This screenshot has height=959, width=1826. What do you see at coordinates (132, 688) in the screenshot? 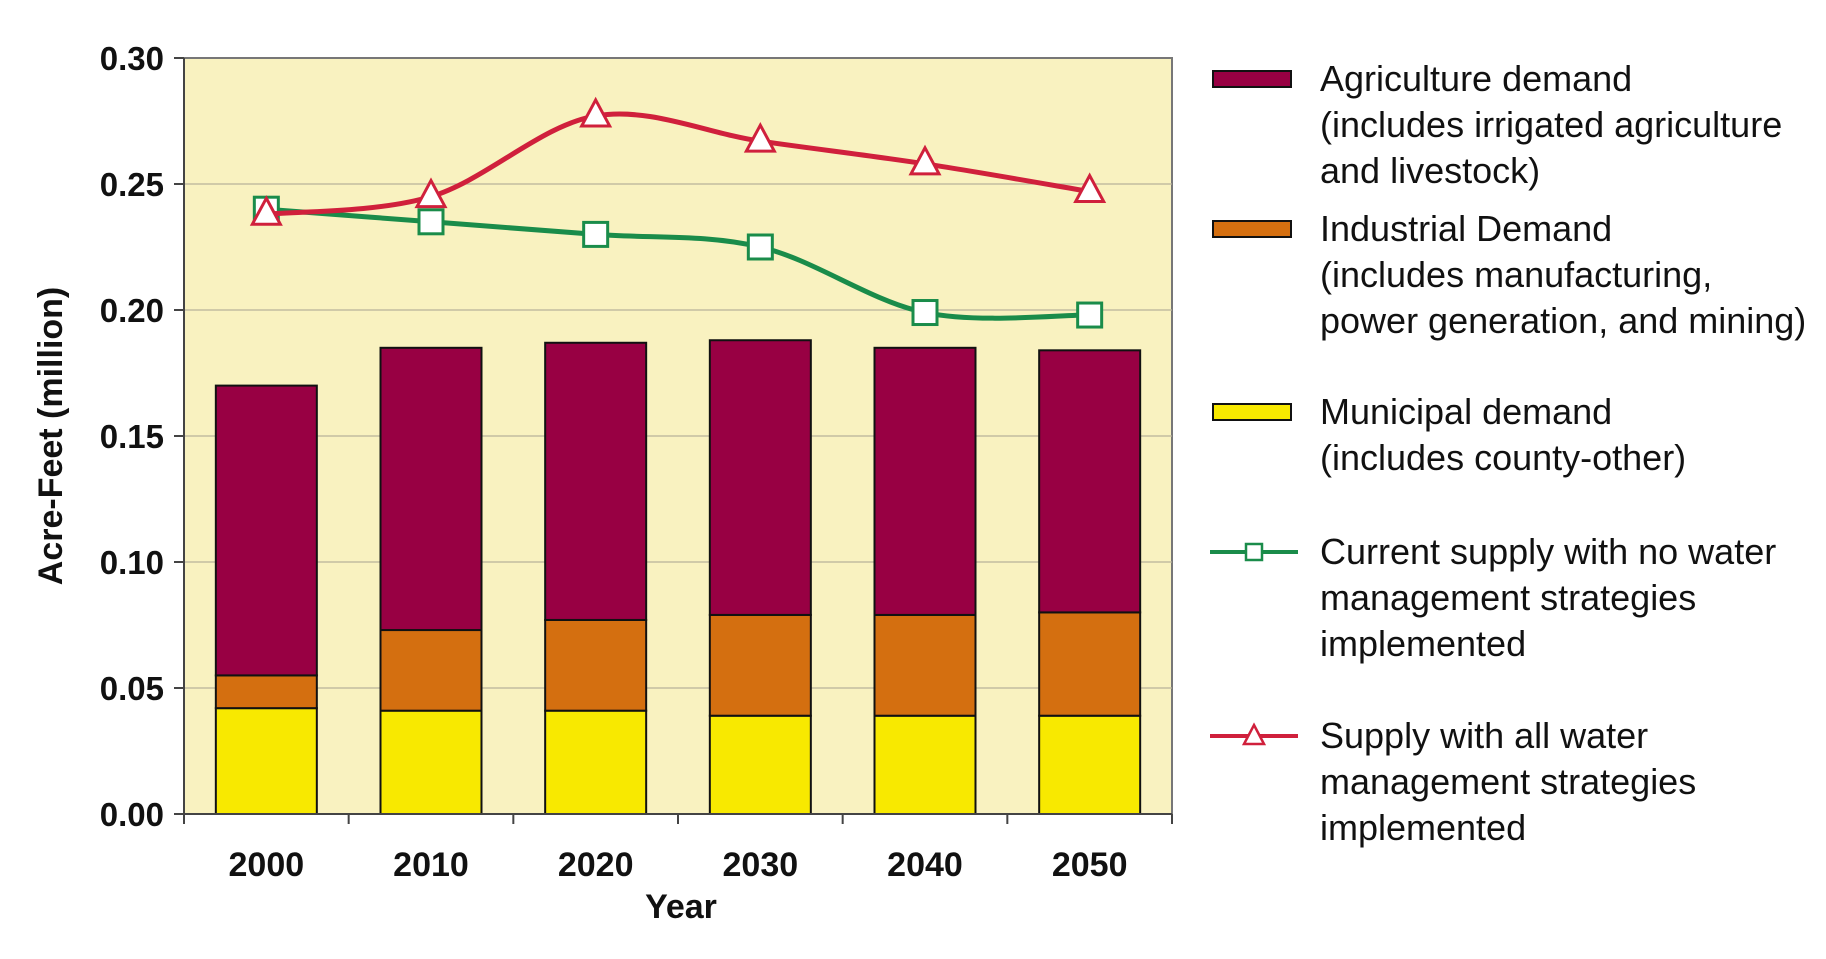
I see `y-tick-label: 0.05` at bounding box center [132, 688].